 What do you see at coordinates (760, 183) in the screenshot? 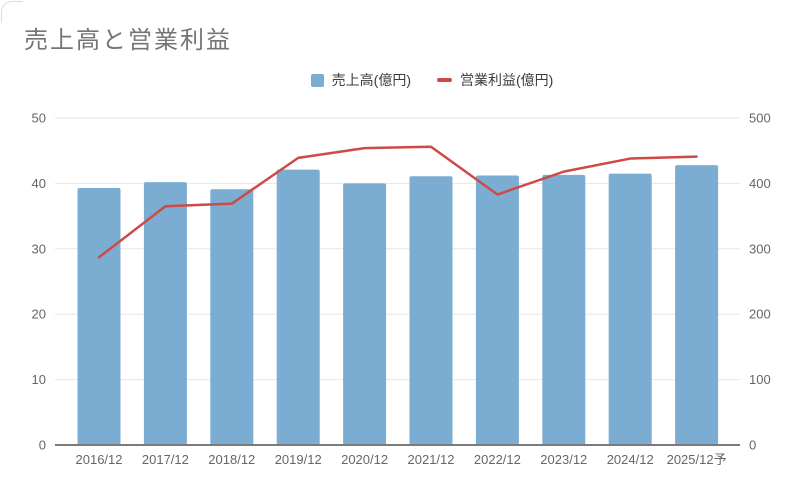
I see `right-axis-tick-label: 400` at bounding box center [760, 183].